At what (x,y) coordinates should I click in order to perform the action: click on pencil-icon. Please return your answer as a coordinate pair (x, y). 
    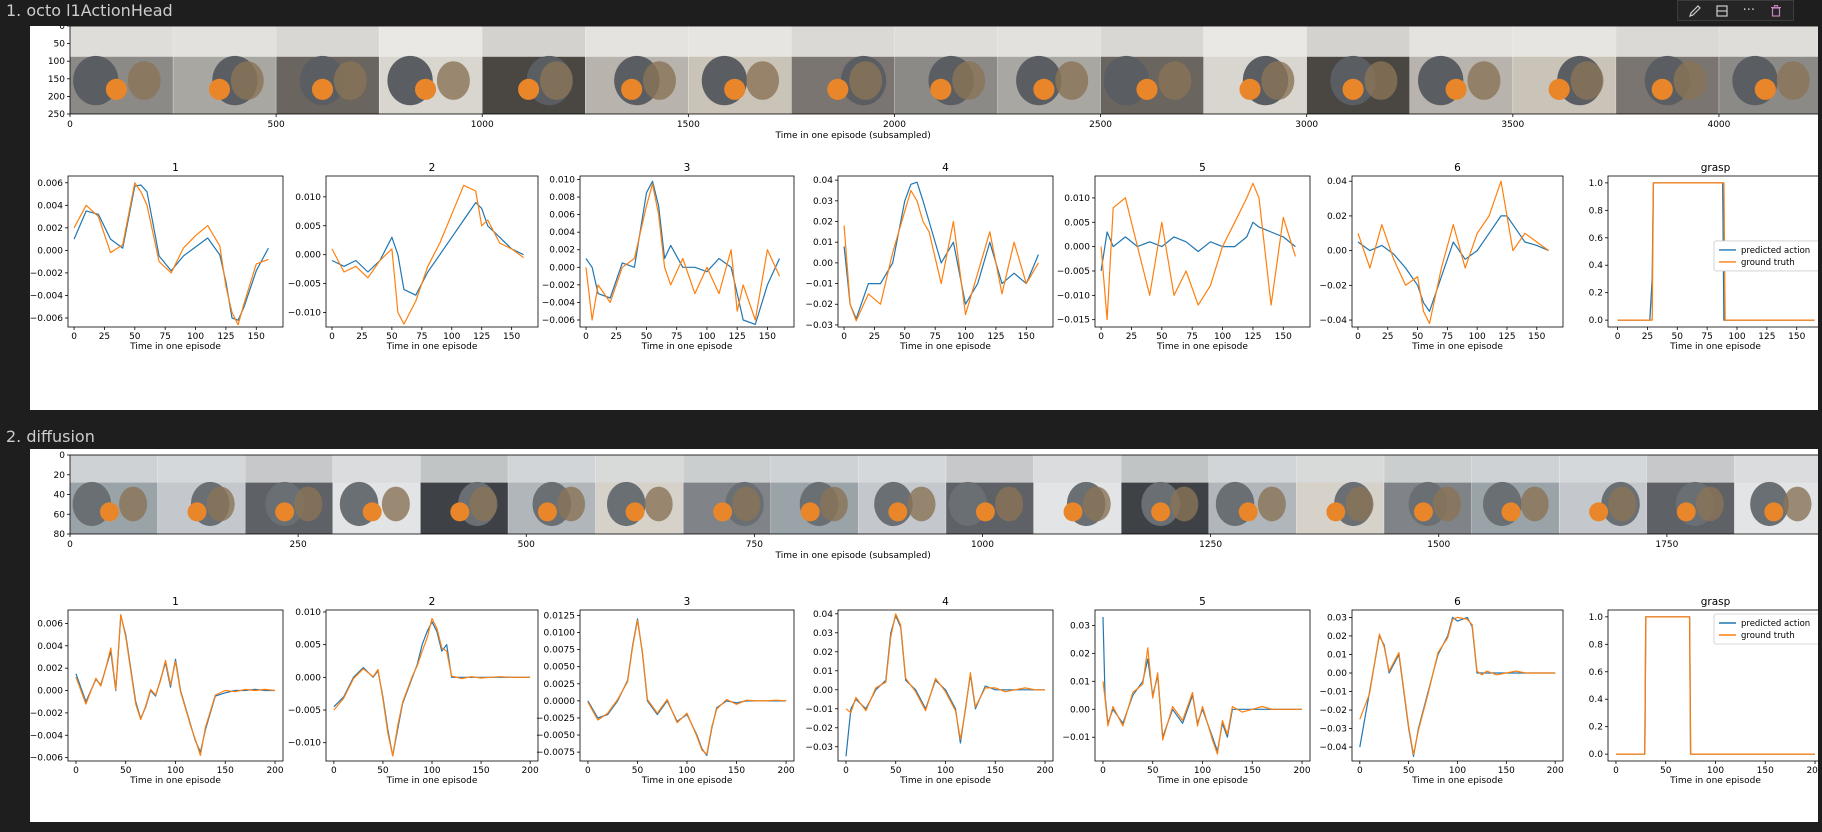
    Looking at the image, I should click on (1695, 11).